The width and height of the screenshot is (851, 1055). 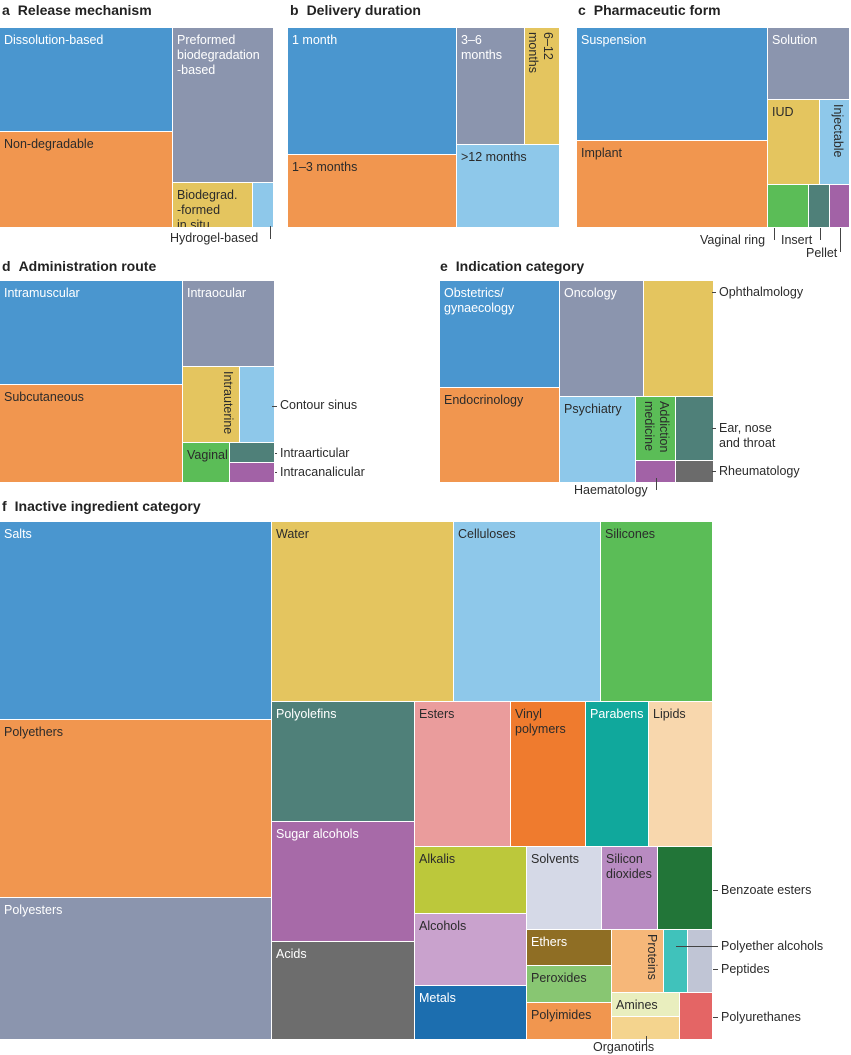 What do you see at coordinates (206, 463) in the screenshot?
I see `treemap-cell-vaginal: Vaginal` at bounding box center [206, 463].